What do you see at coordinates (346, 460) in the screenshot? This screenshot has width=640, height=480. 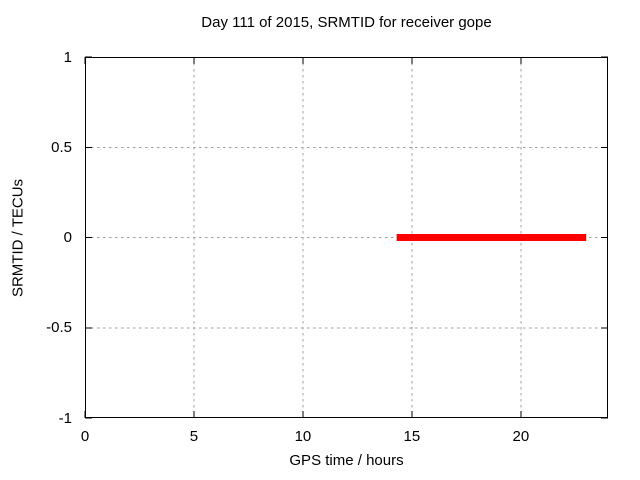 I see `x-axis-label: GPS time / hours` at bounding box center [346, 460].